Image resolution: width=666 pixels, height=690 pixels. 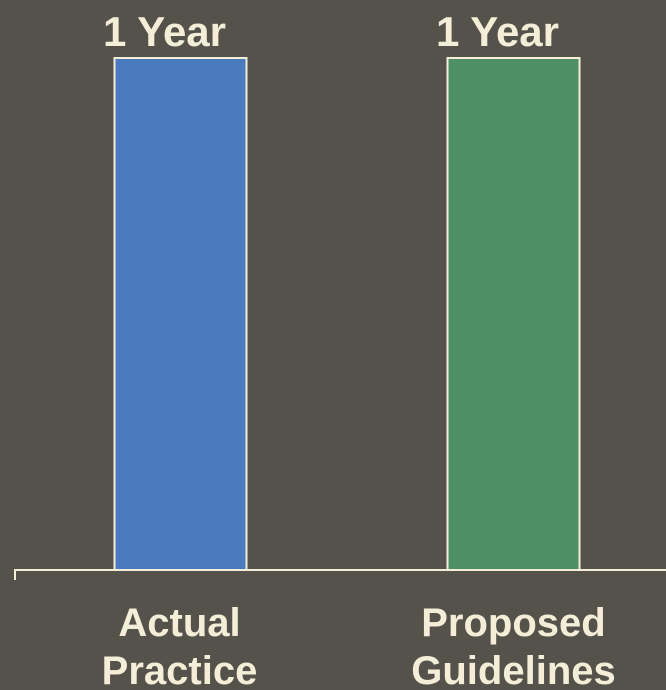 I want to click on data-label-actual-practice: 1 Year, so click(x=164, y=31).